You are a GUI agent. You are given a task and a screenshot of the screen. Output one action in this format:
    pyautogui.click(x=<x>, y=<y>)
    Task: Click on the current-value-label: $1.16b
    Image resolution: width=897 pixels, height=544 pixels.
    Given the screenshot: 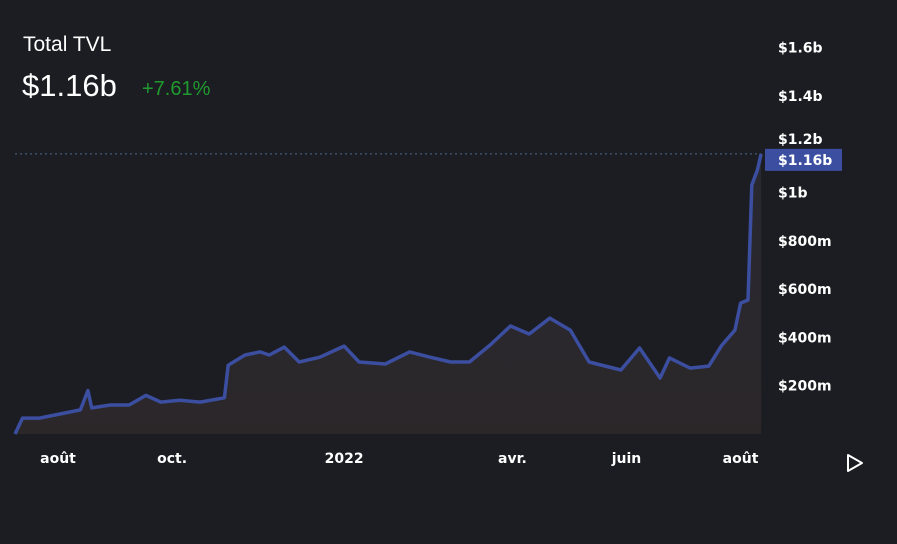 What is the action you would take?
    pyautogui.click(x=803, y=159)
    